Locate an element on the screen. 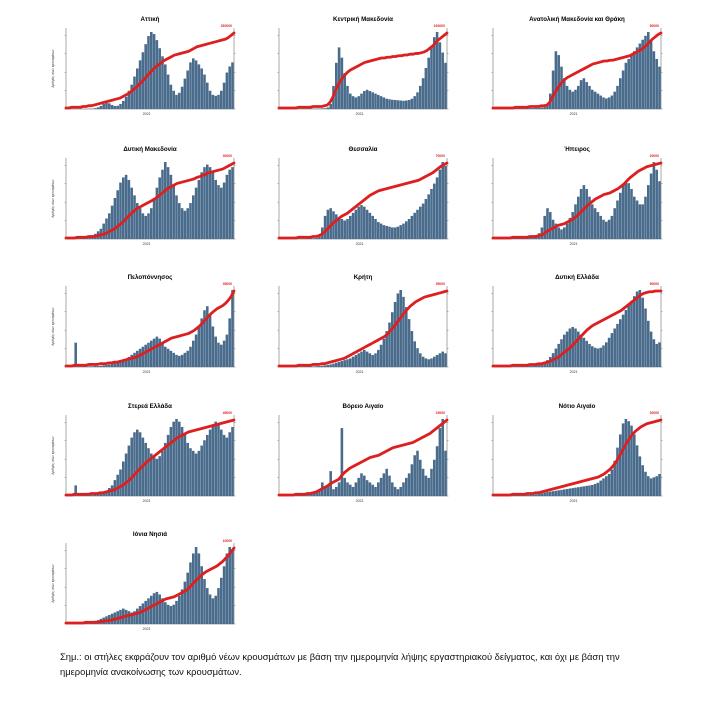 The height and width of the screenshot is (709, 706). chart-panel: Ανατολική Μακεδονία και Θράκη 2021 50000 is located at coordinates (581, 73).